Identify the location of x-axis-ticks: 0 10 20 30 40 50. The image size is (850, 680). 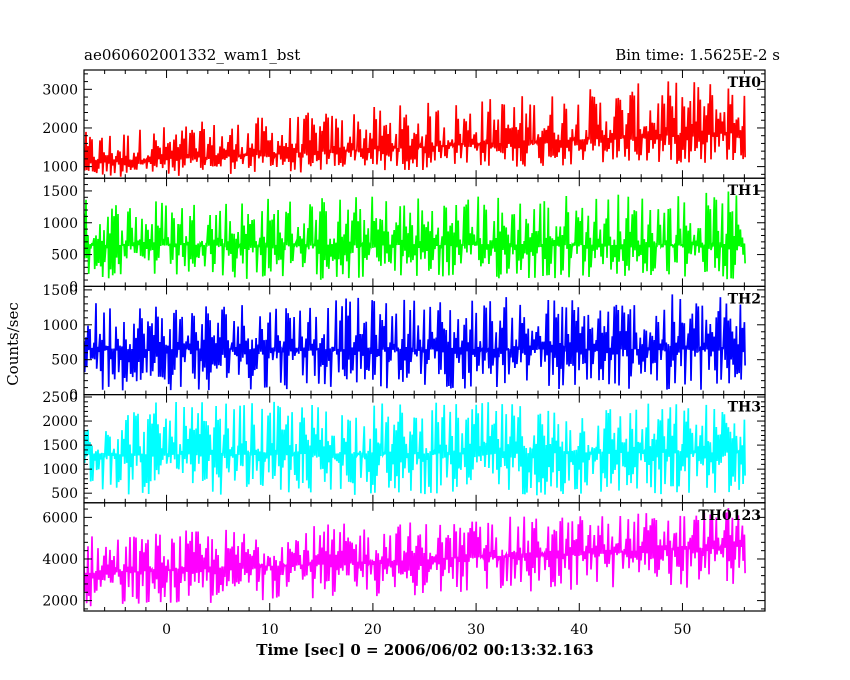
(426, 630).